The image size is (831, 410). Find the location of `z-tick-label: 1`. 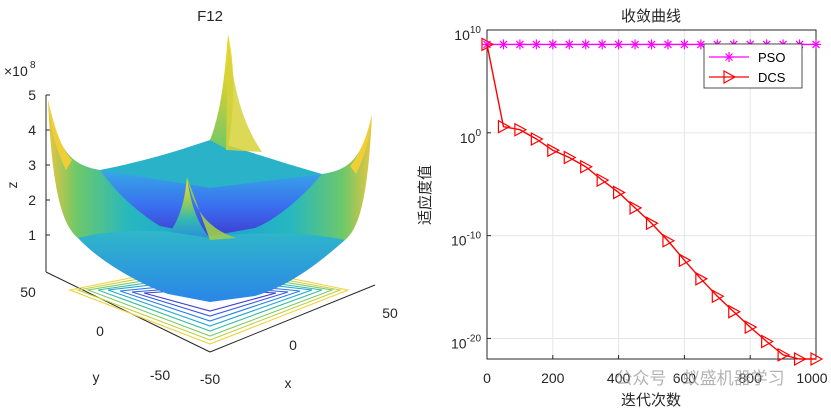

z-tick-label: 1 is located at coordinates (32, 235).